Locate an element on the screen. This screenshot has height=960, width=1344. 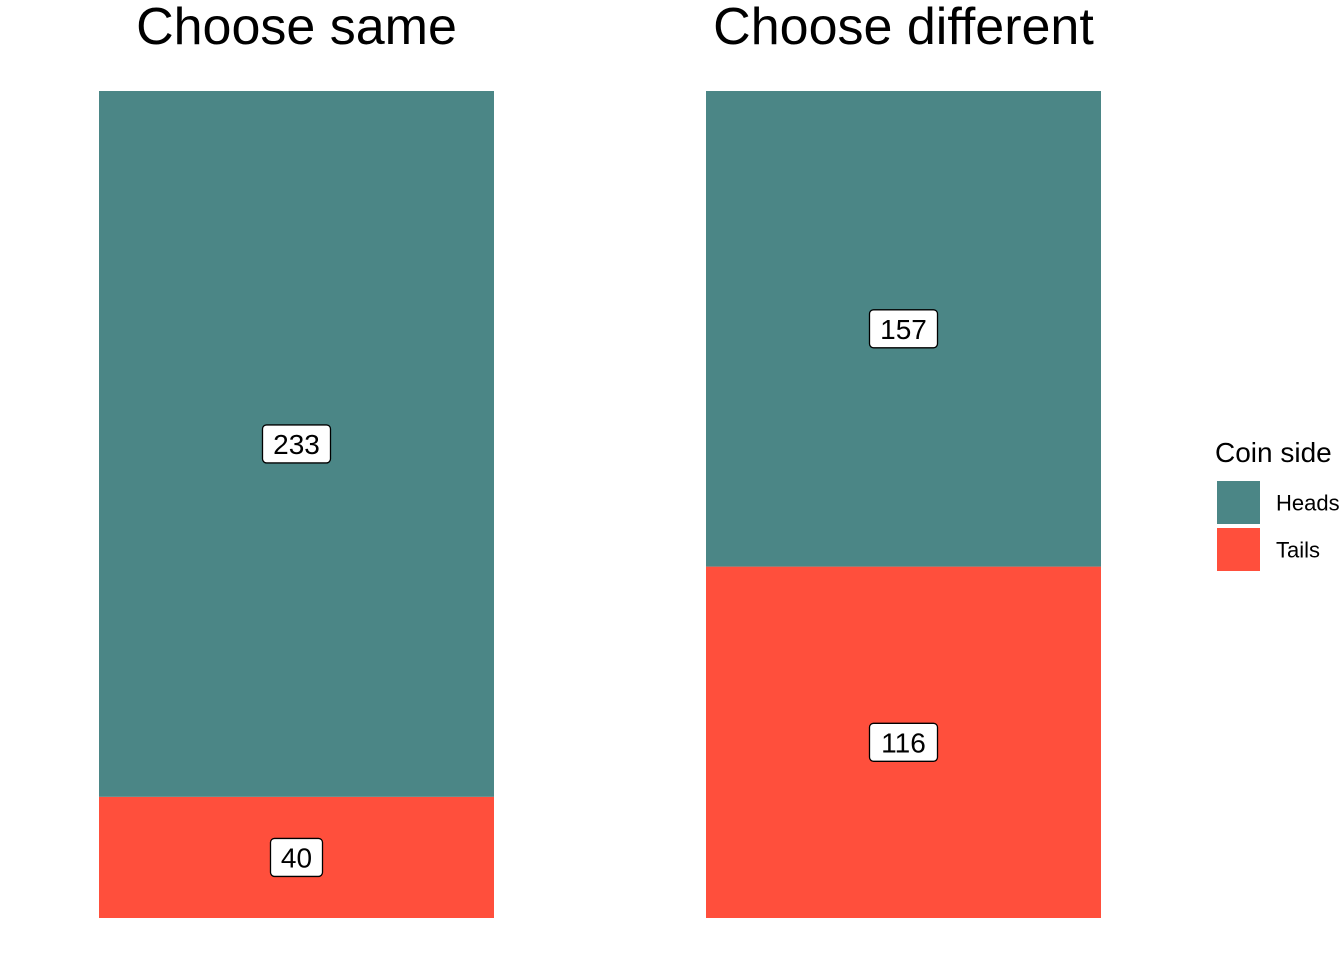
data-label-text: 116 is located at coordinates (903, 742).